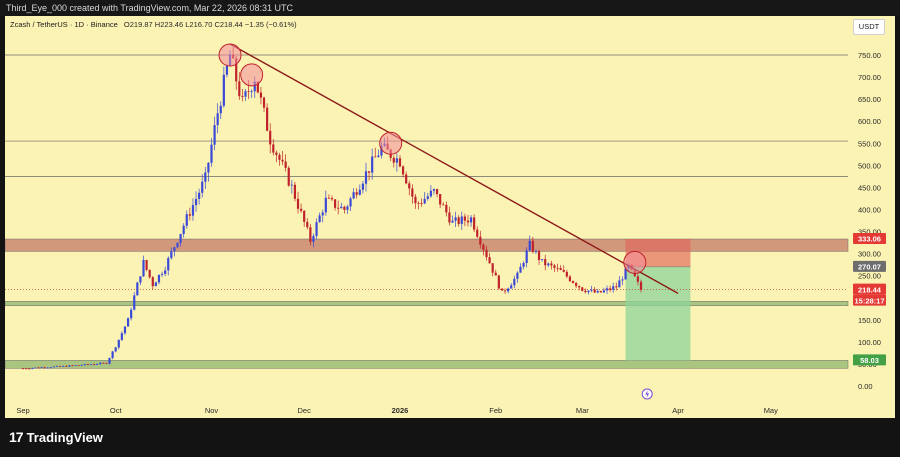 This screenshot has width=900, height=457. Describe the element at coordinates (869, 99) in the screenshot. I see `price-tick-label: 650.00` at that location.